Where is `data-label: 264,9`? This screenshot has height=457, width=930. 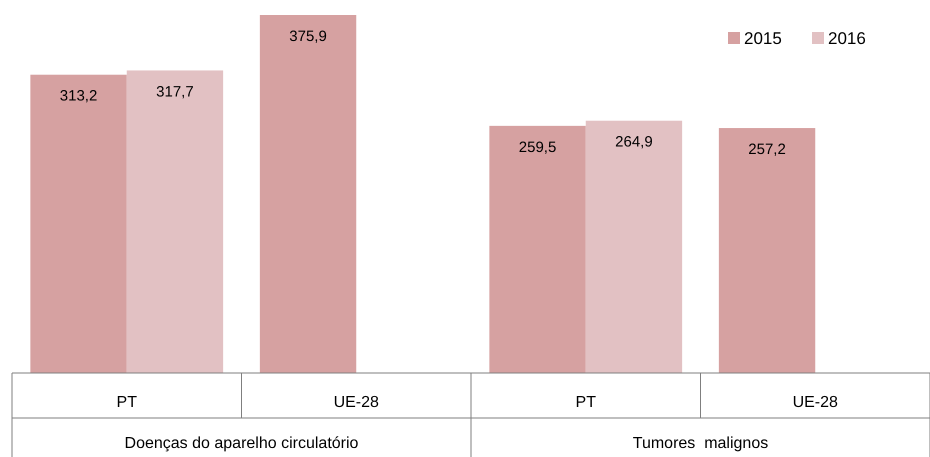 data-label: 264,9 is located at coordinates (634, 142).